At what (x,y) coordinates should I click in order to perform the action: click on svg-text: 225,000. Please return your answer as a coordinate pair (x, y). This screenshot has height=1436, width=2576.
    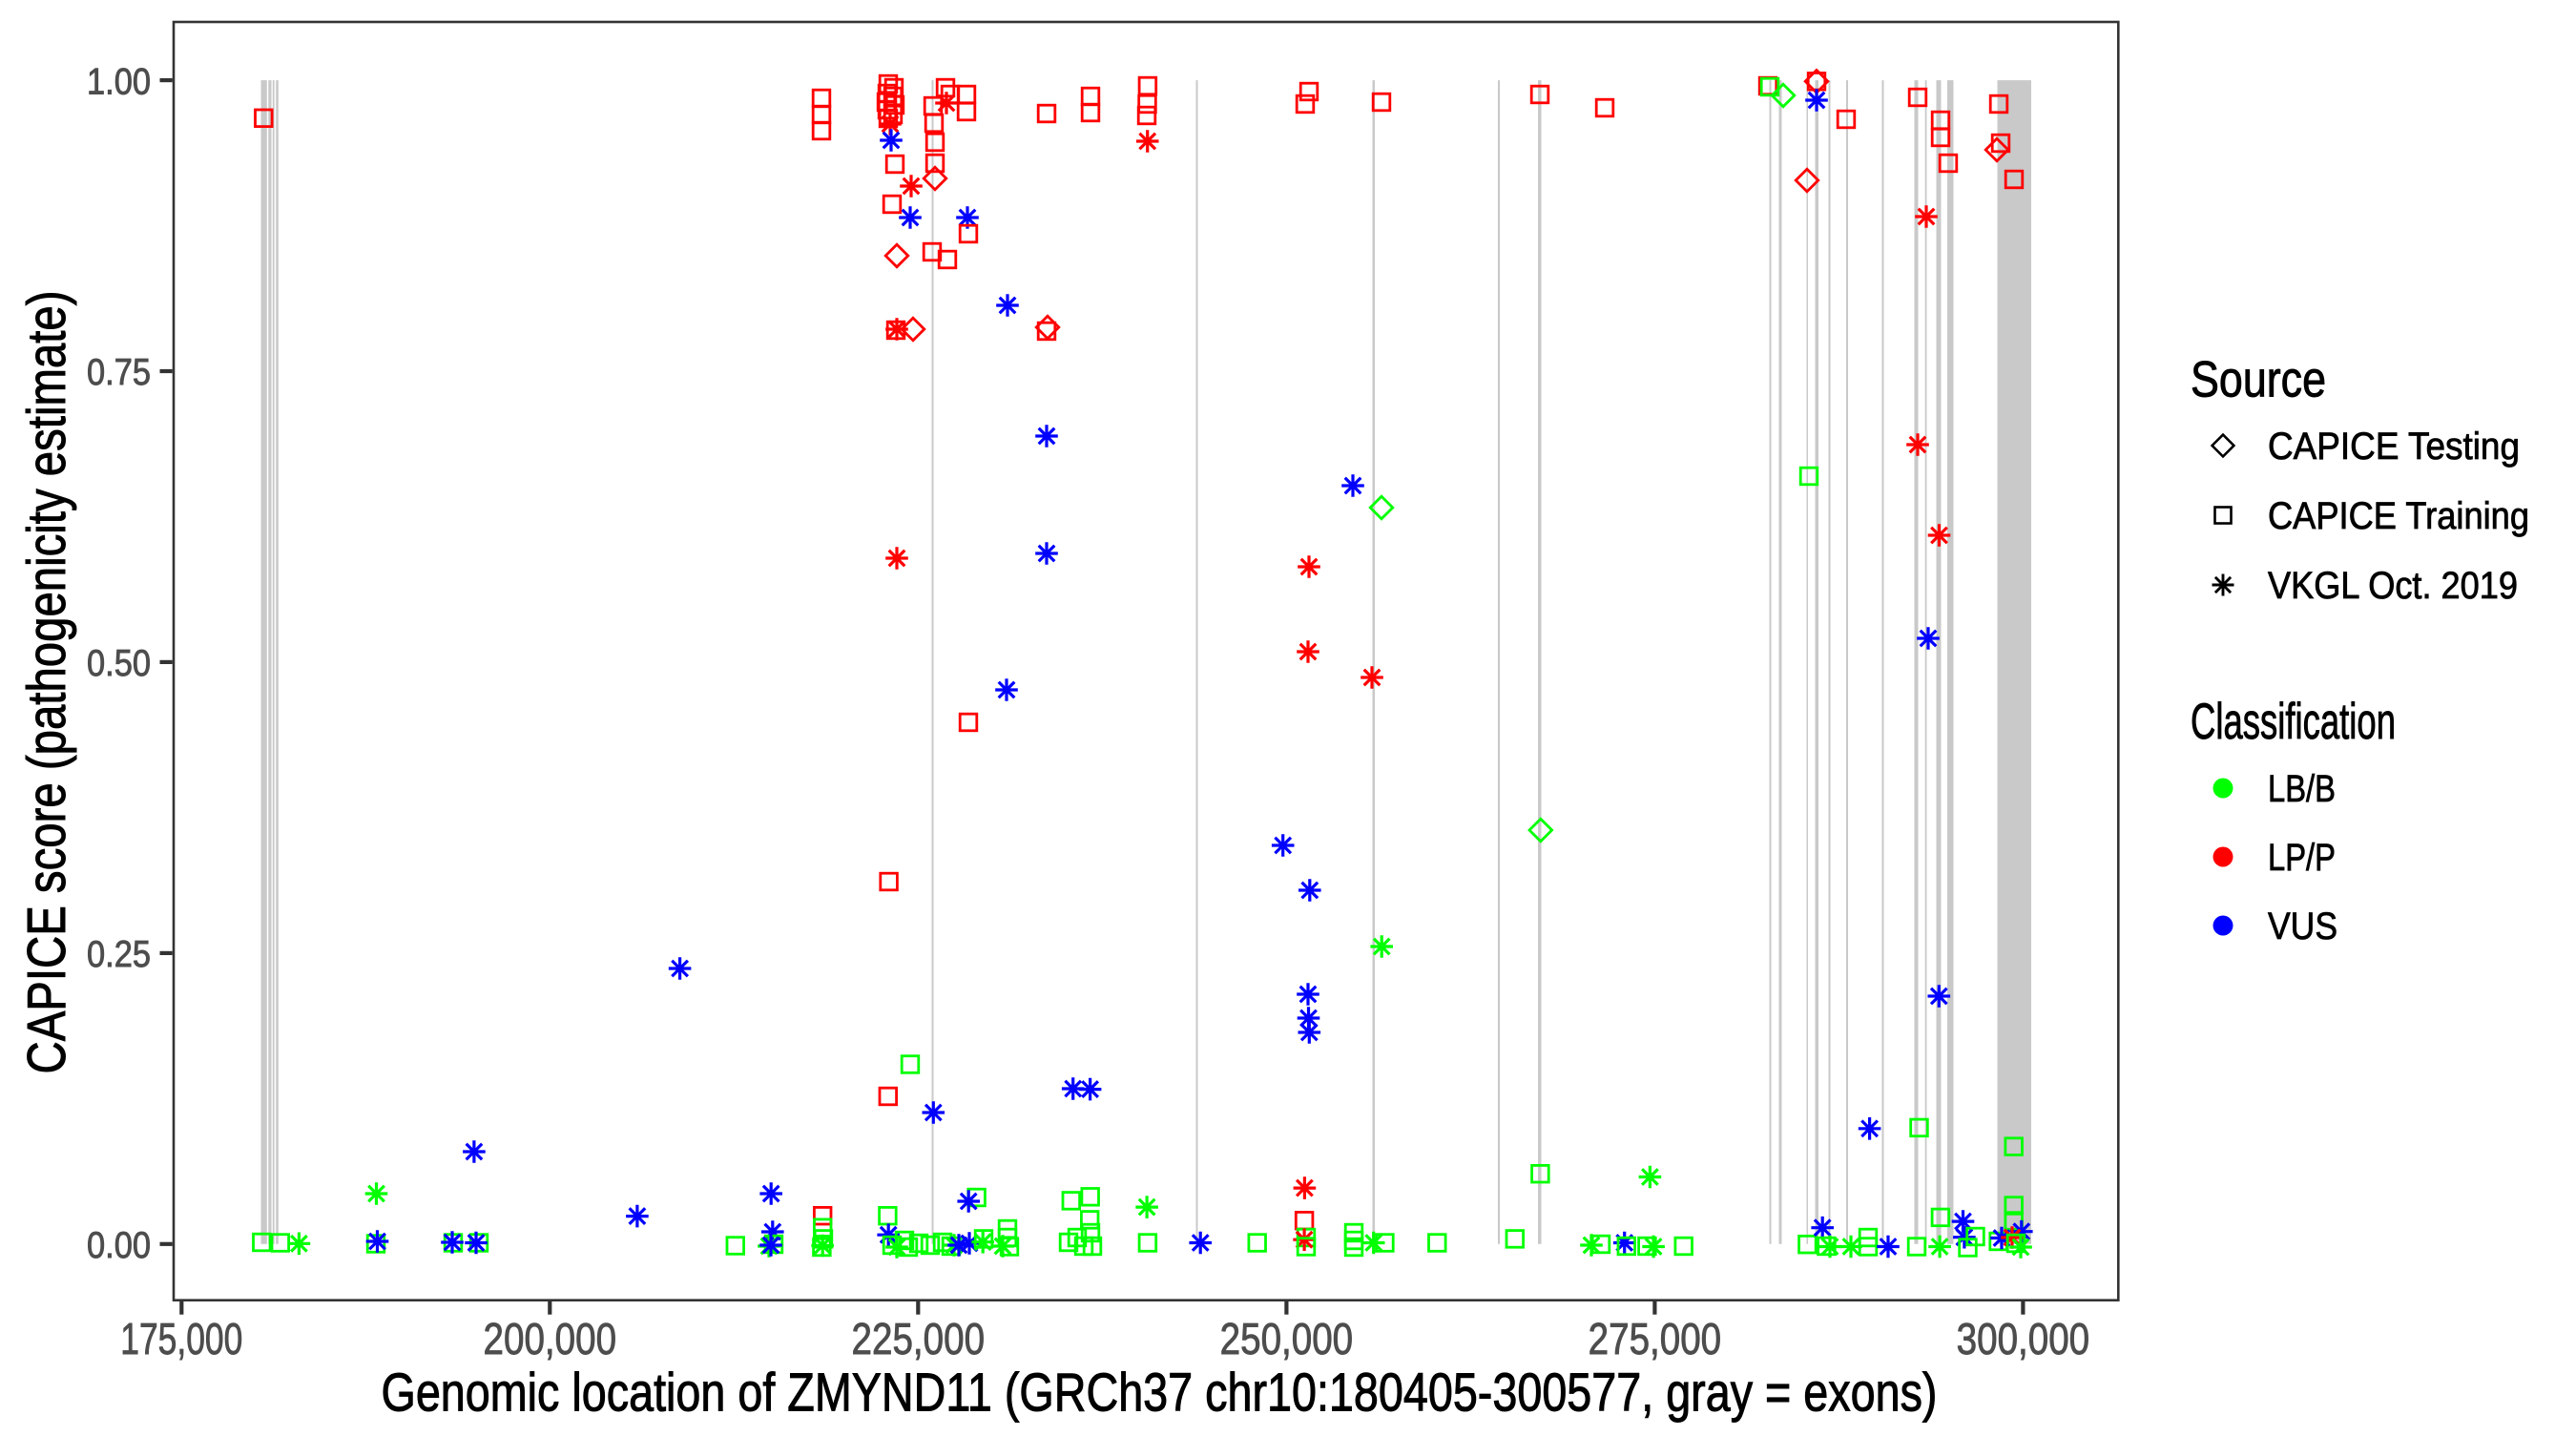
    Looking at the image, I should click on (919, 1338).